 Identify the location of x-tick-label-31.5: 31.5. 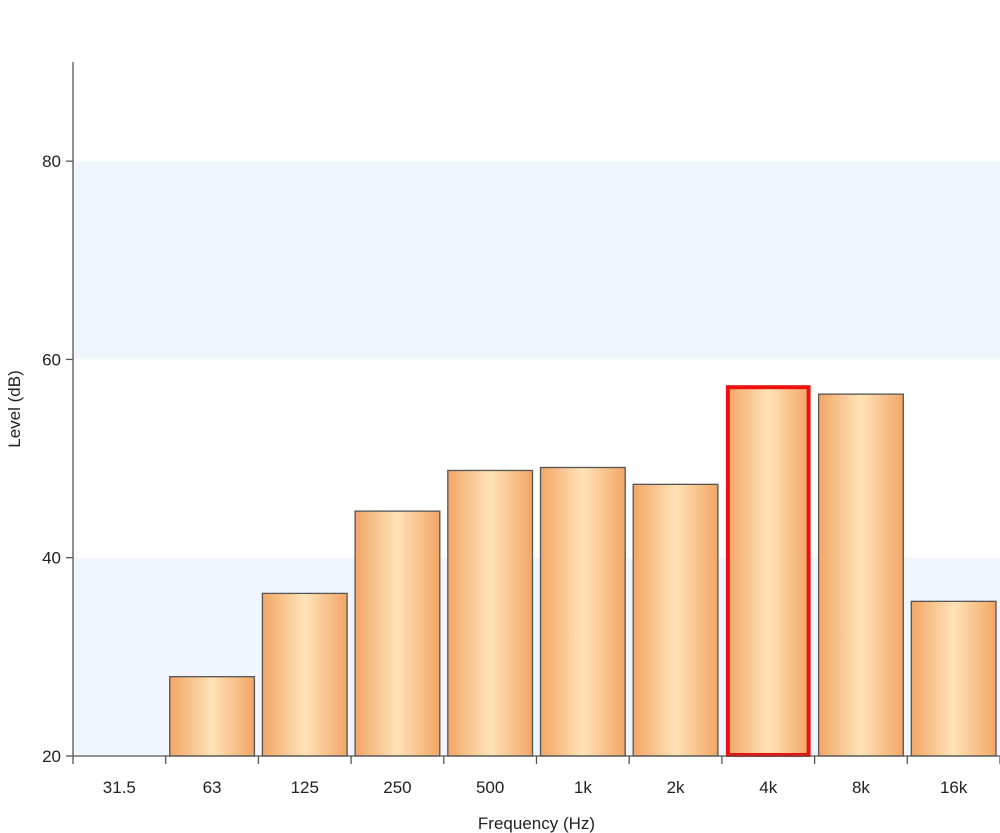
(119, 787).